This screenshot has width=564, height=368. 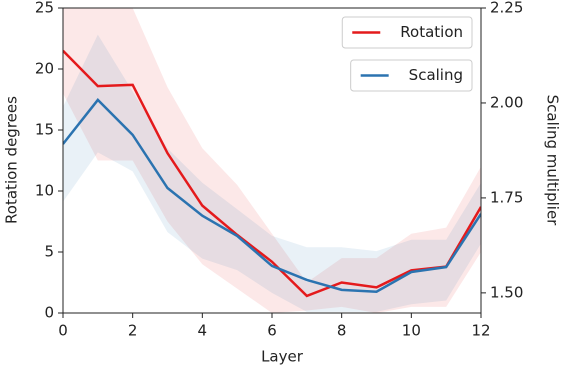 What do you see at coordinates (203, 331) in the screenshot?
I see `x-tick-label: 4` at bounding box center [203, 331].